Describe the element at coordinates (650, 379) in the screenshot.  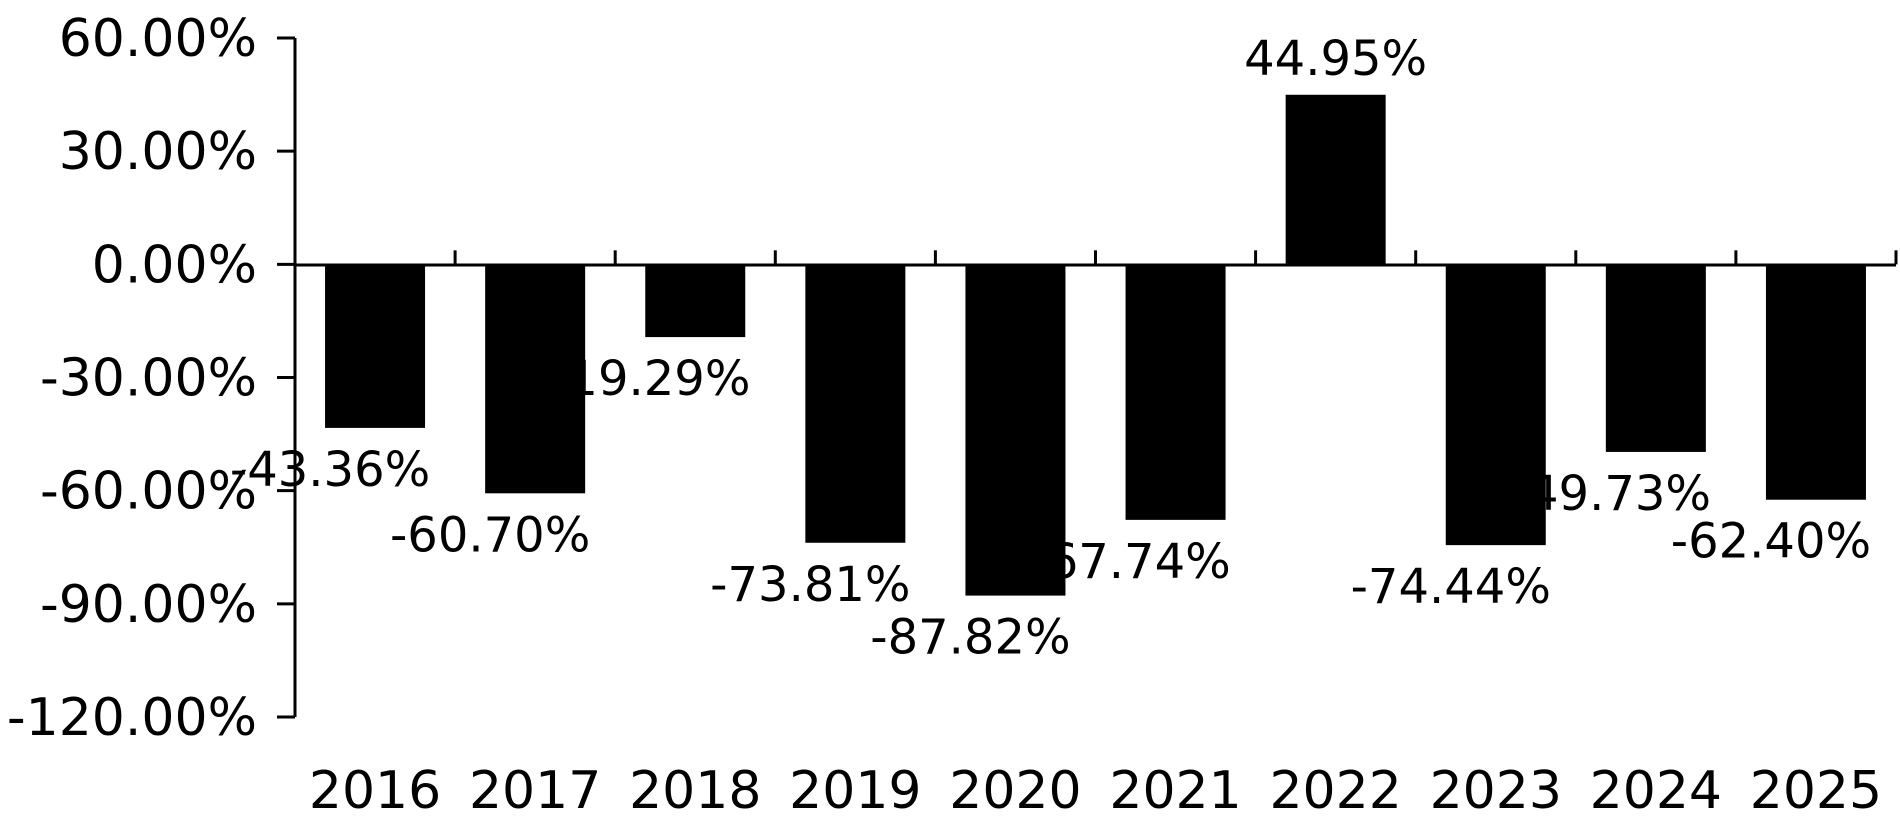
I see `data-label: -19.29%` at that location.